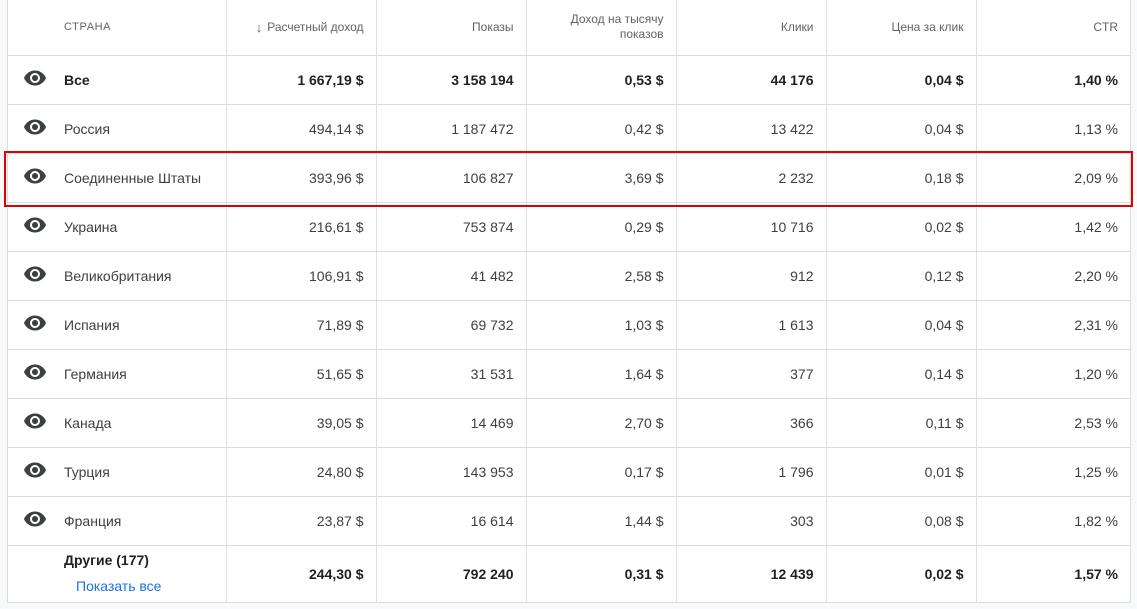 This screenshot has width=1137, height=609. I want to click on cell-revenue: 71,89 $, so click(300, 325).